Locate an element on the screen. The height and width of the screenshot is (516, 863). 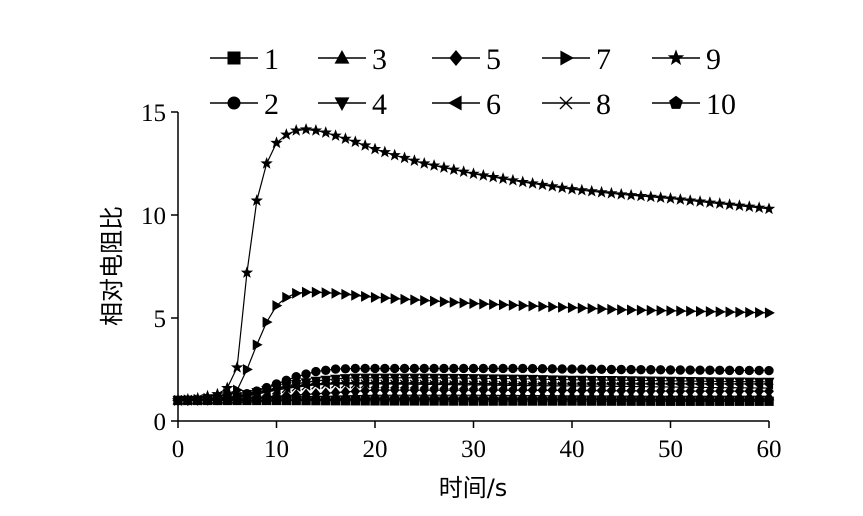
legend-item-10: 10 is located at coordinates (694, 104).